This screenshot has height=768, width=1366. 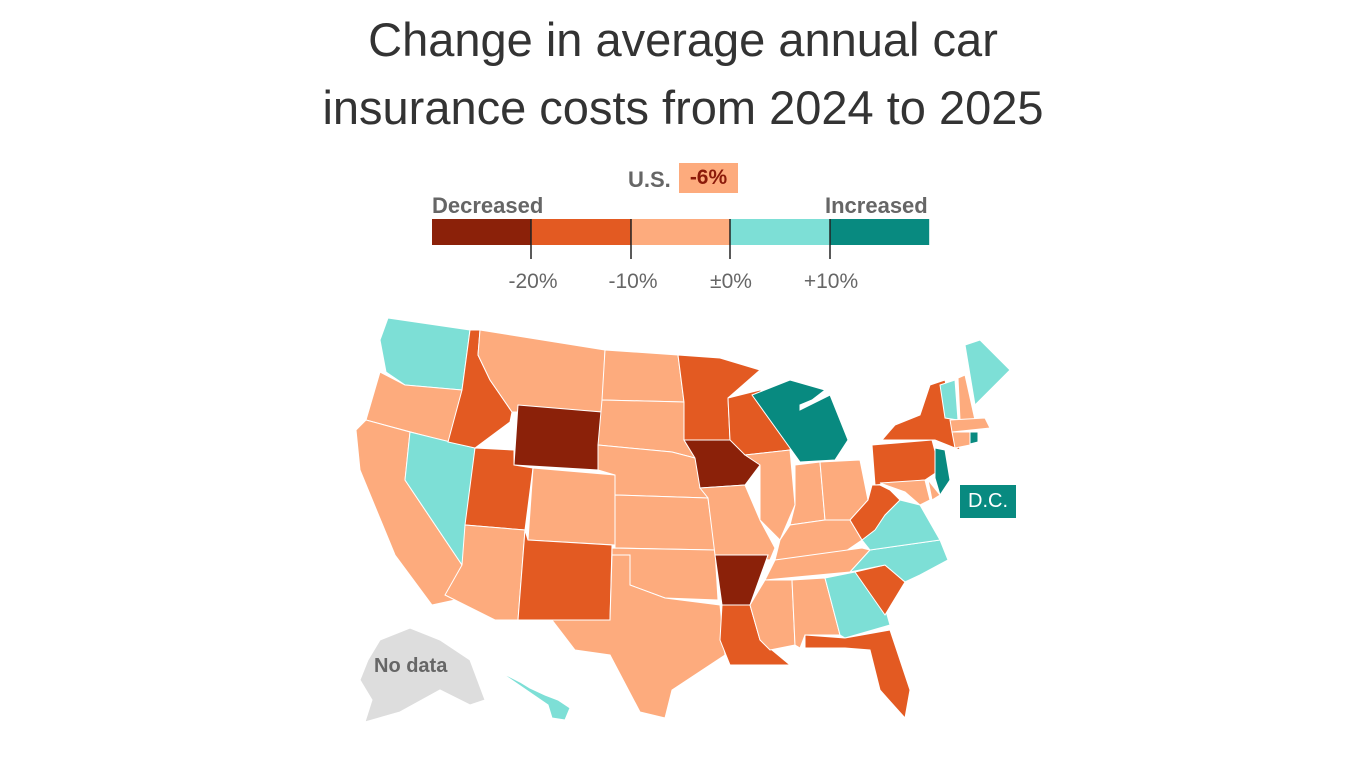 I want to click on legend-tick-label: -20%, so click(x=533, y=281).